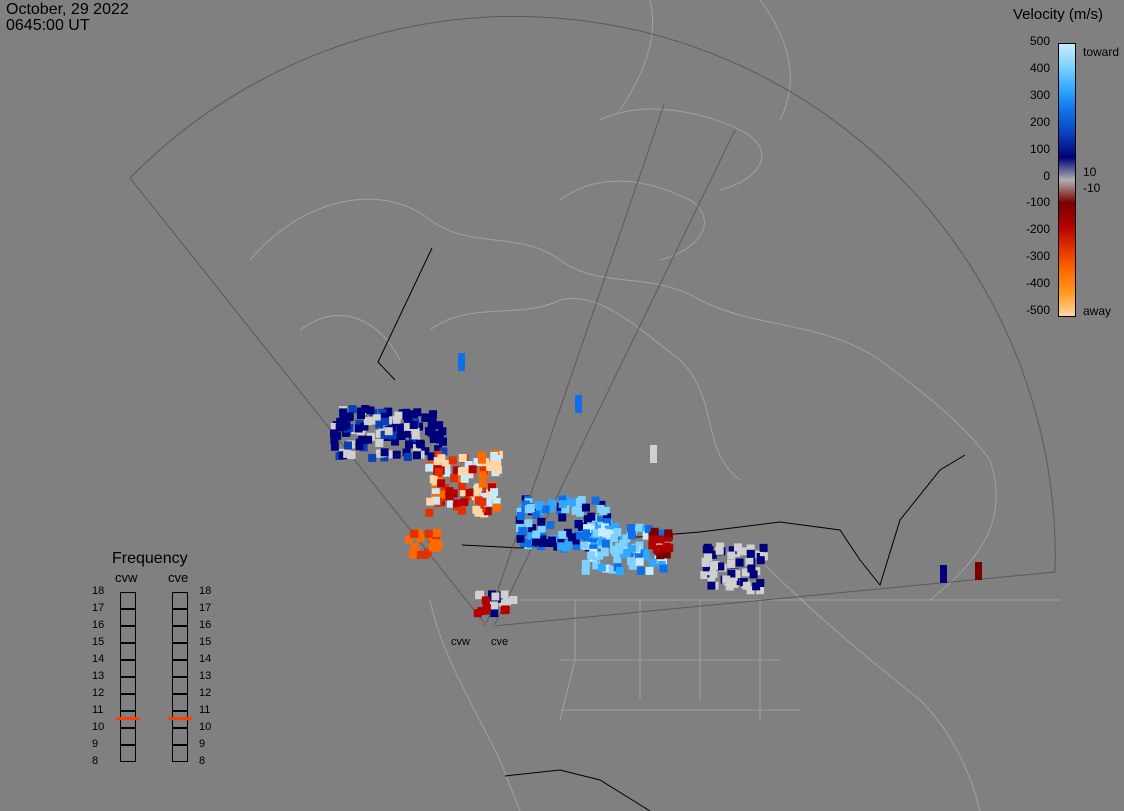 The image size is (1124, 811). What do you see at coordinates (1037, 283) in the screenshot?
I see `colorbar-tick: -400` at bounding box center [1037, 283].